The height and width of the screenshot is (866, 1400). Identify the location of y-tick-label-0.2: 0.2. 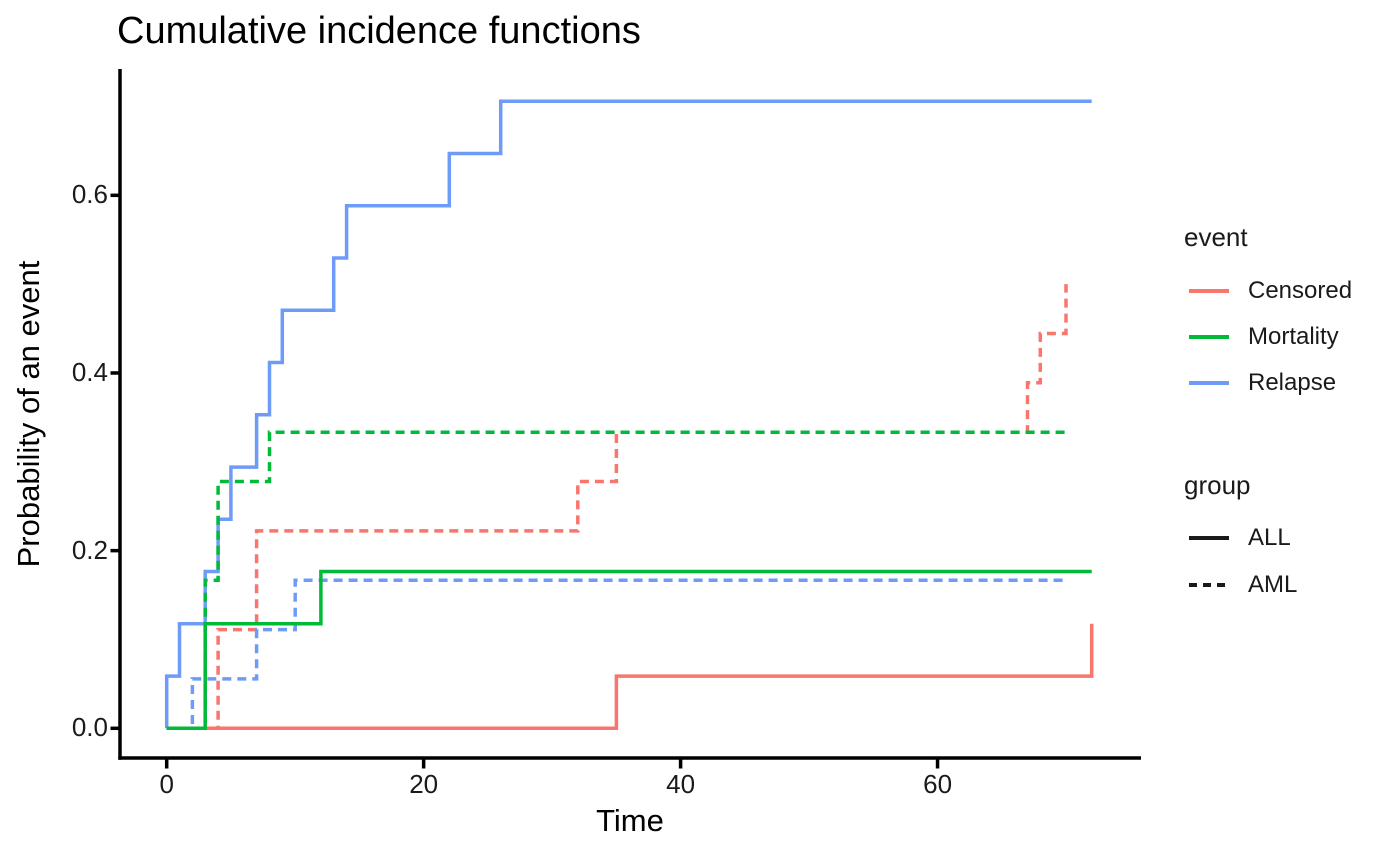
(89, 549).